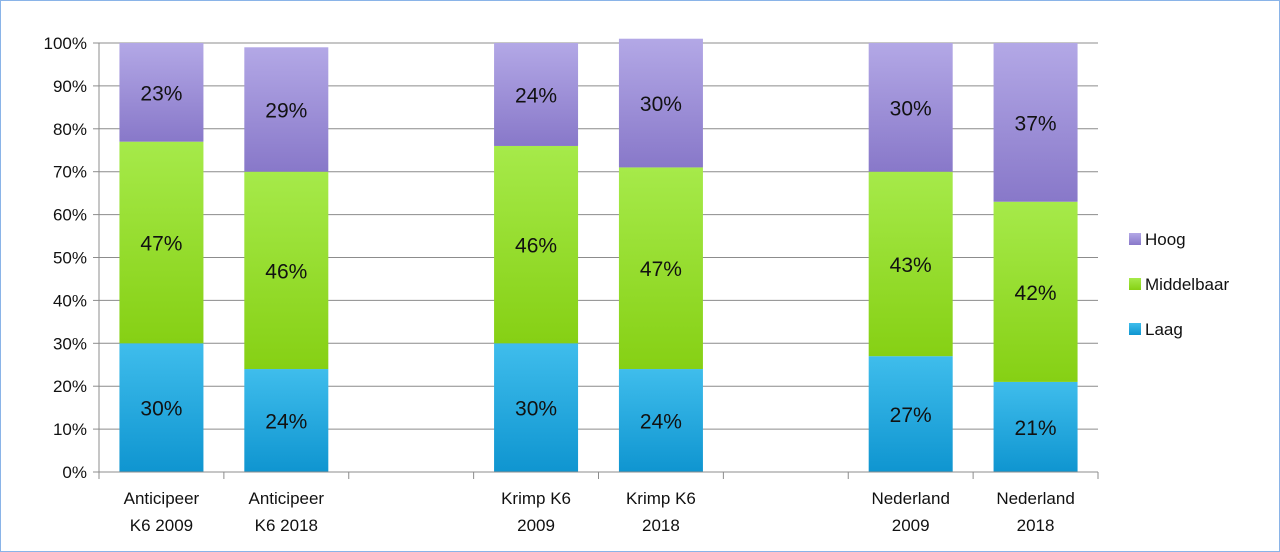 The width and height of the screenshot is (1280, 552). Describe the element at coordinates (1187, 284) in the screenshot. I see `legend-label-middelbaar: Middelbaar` at that location.